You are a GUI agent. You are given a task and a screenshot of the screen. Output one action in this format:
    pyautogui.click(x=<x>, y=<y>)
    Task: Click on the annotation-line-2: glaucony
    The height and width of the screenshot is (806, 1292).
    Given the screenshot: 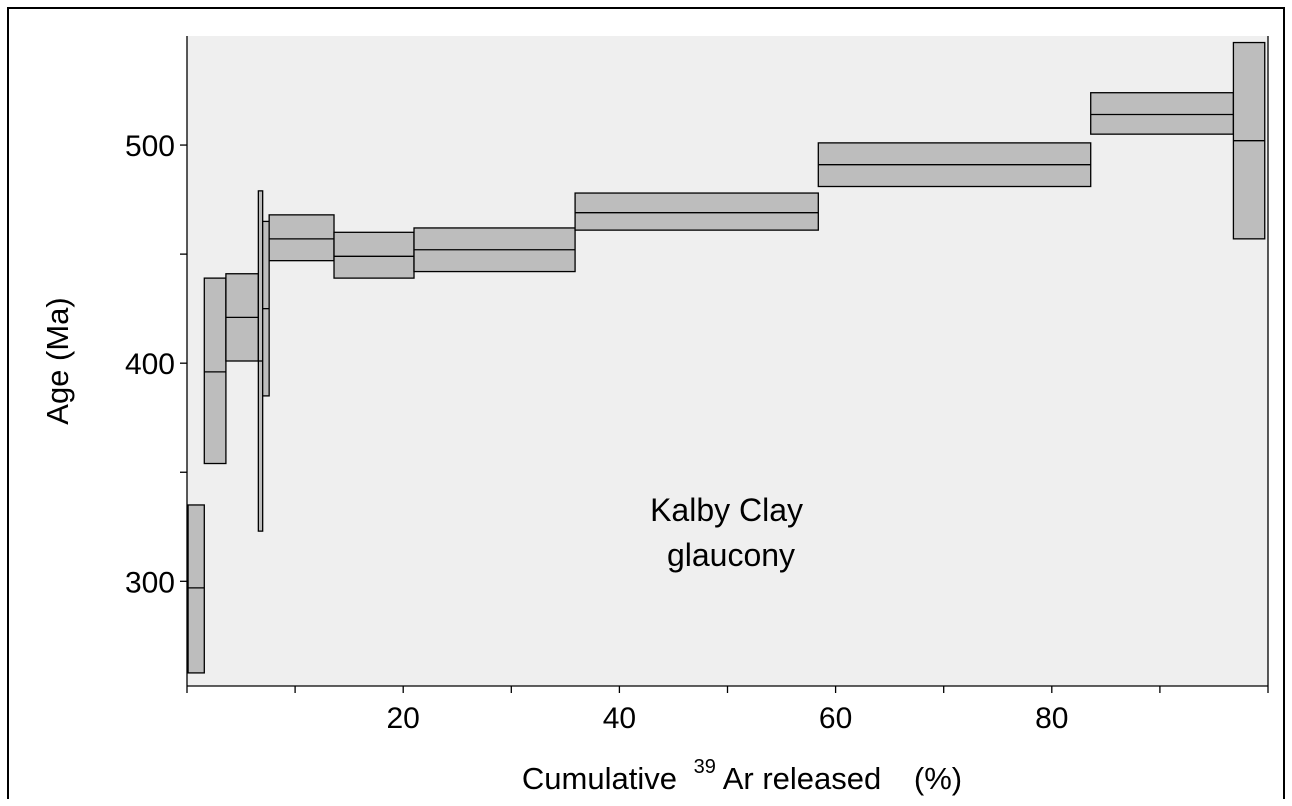 What is the action you would take?
    pyautogui.click(x=731, y=555)
    